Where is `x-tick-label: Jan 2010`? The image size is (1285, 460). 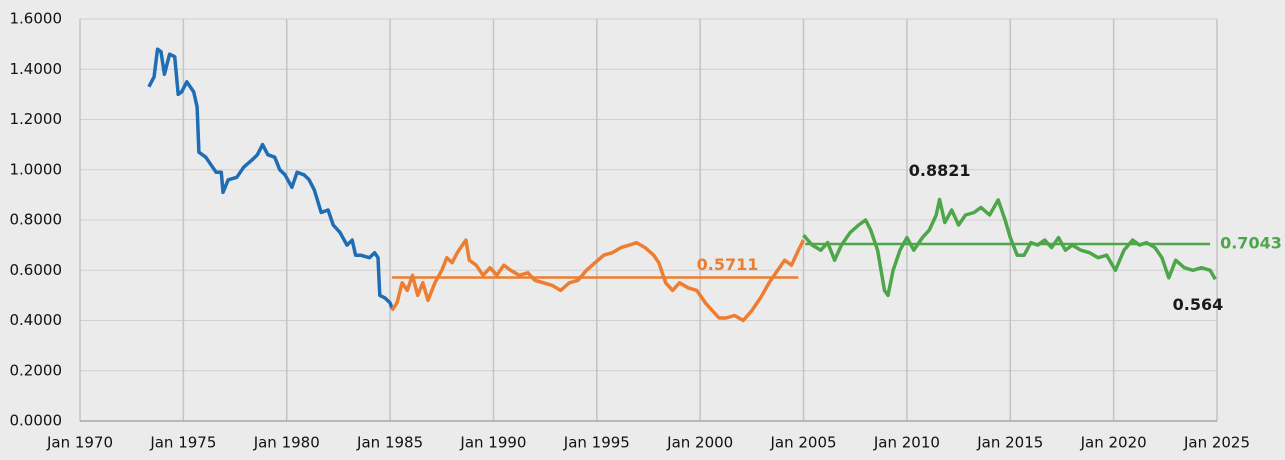 x-tick-label: Jan 2010 is located at coordinates (906, 443).